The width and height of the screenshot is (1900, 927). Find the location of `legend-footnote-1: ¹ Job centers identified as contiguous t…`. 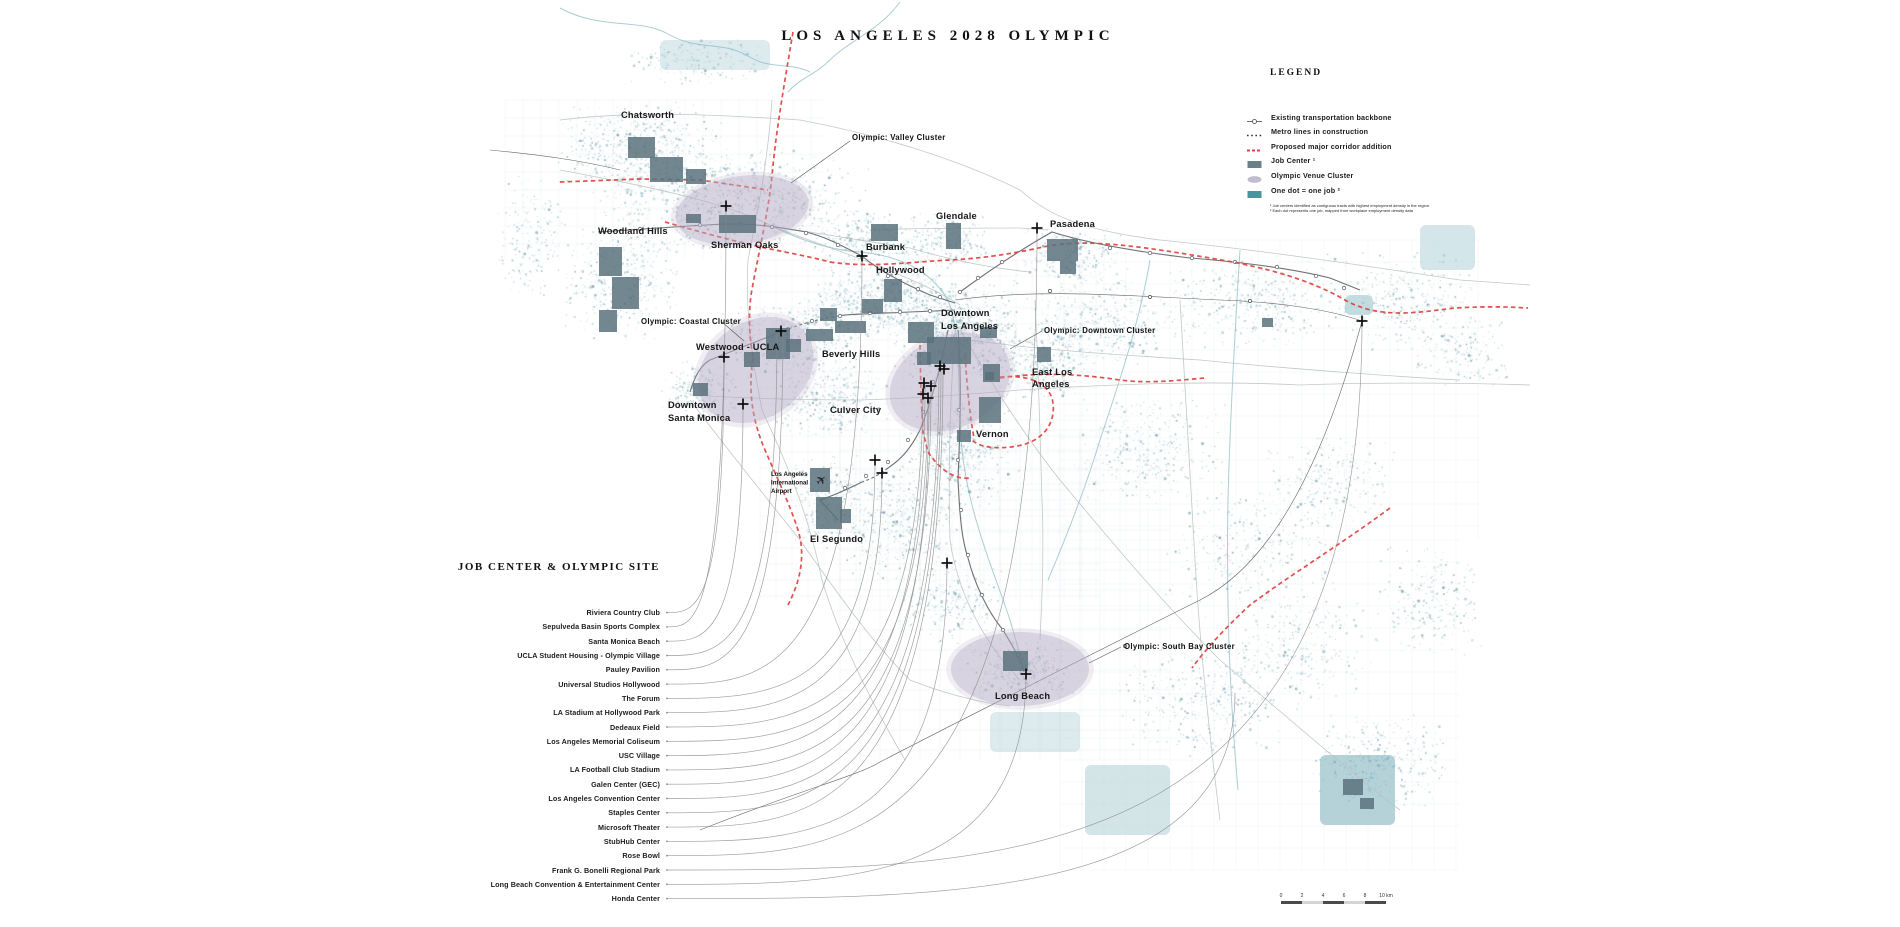

legend-footnote-1: ¹ Job centers identified as contiguous t… is located at coordinates (1349, 205).